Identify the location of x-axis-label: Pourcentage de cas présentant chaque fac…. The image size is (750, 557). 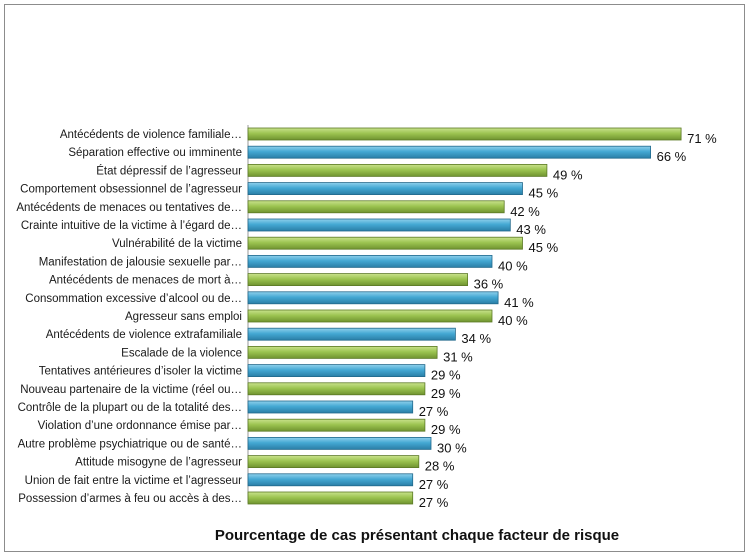
(417, 535).